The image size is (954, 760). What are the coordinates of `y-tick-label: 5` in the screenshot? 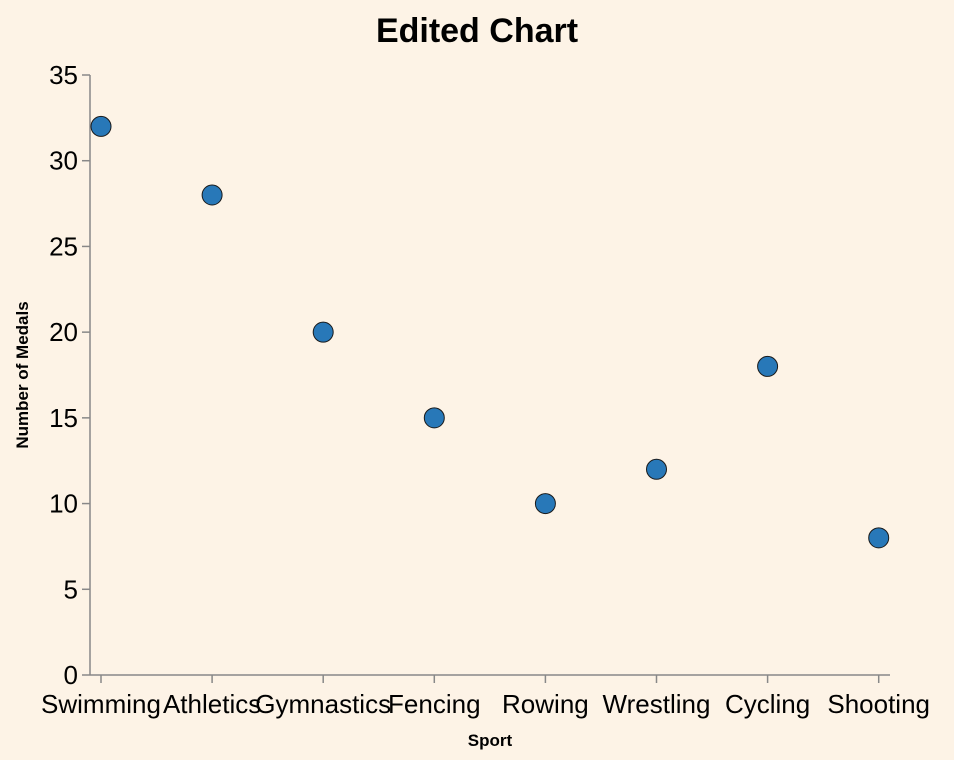 It's located at (71, 589).